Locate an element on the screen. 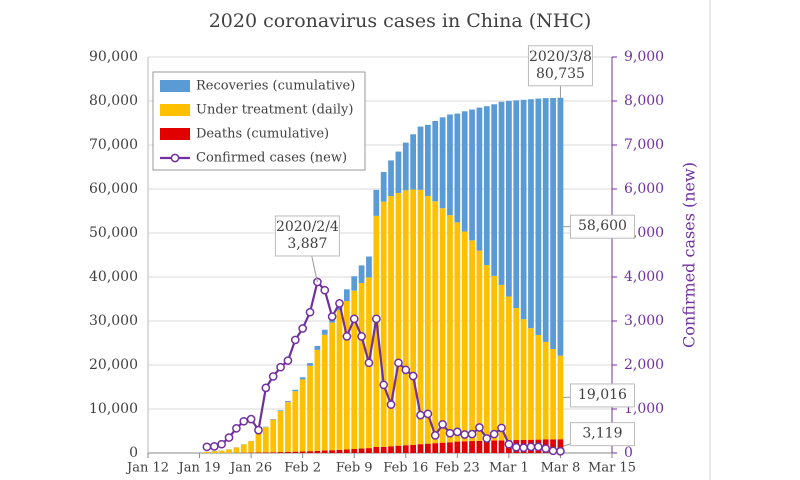 This screenshot has height=480, width=800. callout-text: 80,735 is located at coordinates (560, 74).